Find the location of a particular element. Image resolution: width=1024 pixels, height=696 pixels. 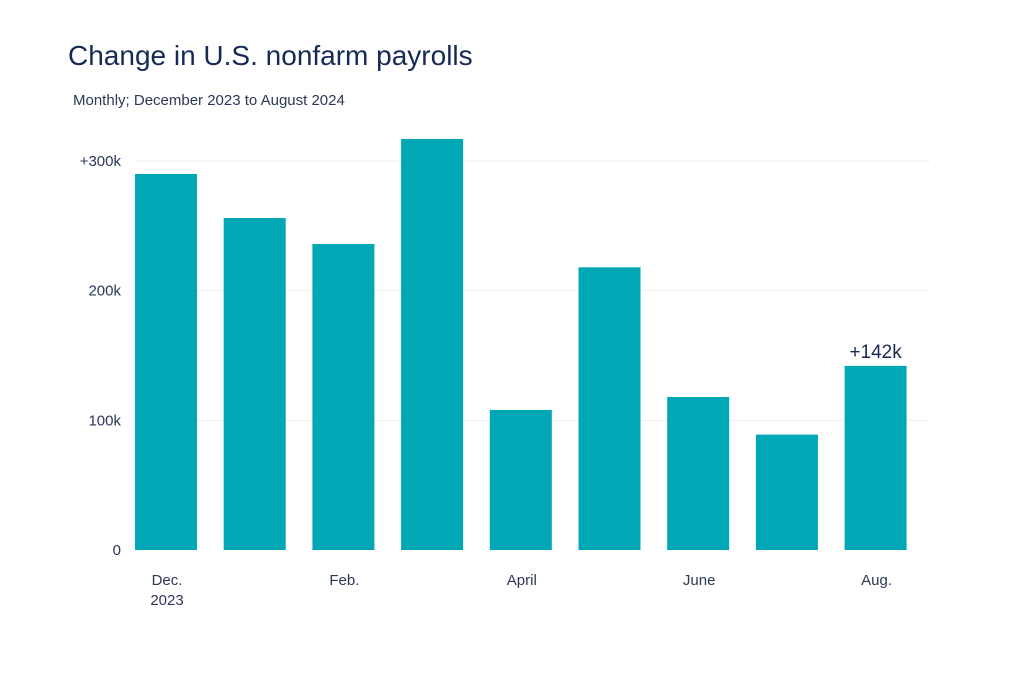

x-tick-label: Aug. is located at coordinates (876, 580).